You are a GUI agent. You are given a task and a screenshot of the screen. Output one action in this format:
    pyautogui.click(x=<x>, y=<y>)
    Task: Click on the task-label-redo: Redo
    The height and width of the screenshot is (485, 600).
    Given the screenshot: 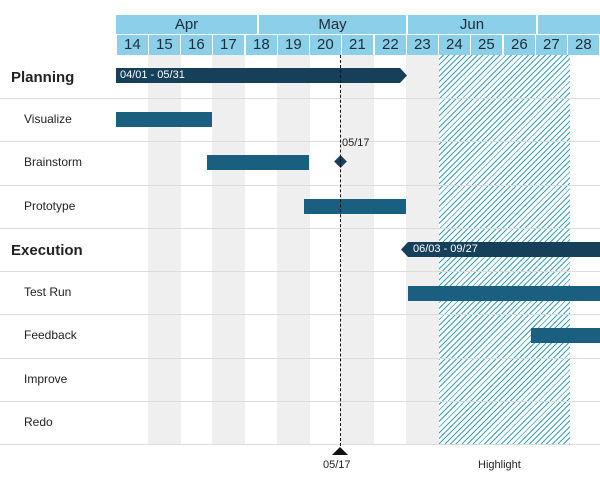 What is the action you would take?
    pyautogui.click(x=38, y=422)
    